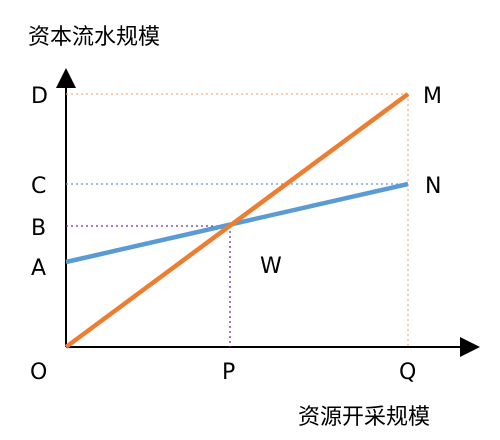  I want to click on x-axis-title: 资源开采规模, so click(364, 417).